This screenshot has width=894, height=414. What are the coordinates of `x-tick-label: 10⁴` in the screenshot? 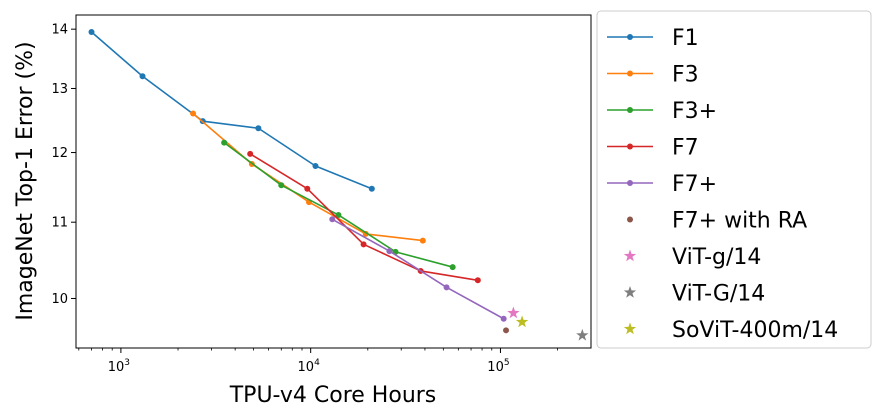 It's located at (309, 366).